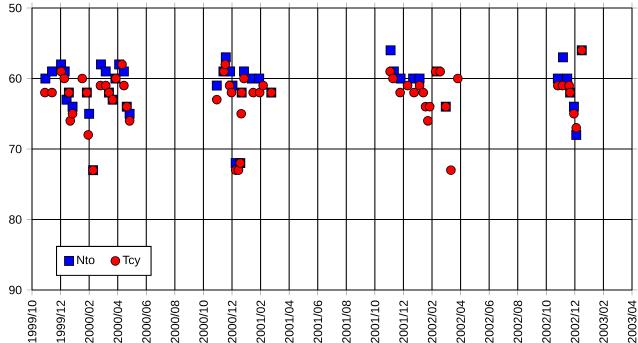 The width and height of the screenshot is (638, 343). What do you see at coordinates (232, 321) in the screenshot?
I see `x-tick-label: 2000/12` at bounding box center [232, 321].